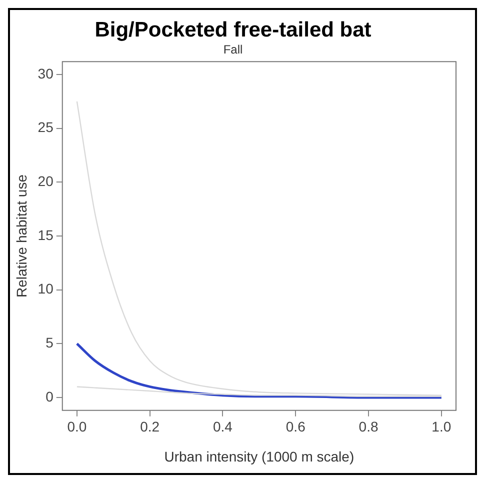  Describe the element at coordinates (46, 127) in the screenshot. I see `y-tick-label: 25` at that location.